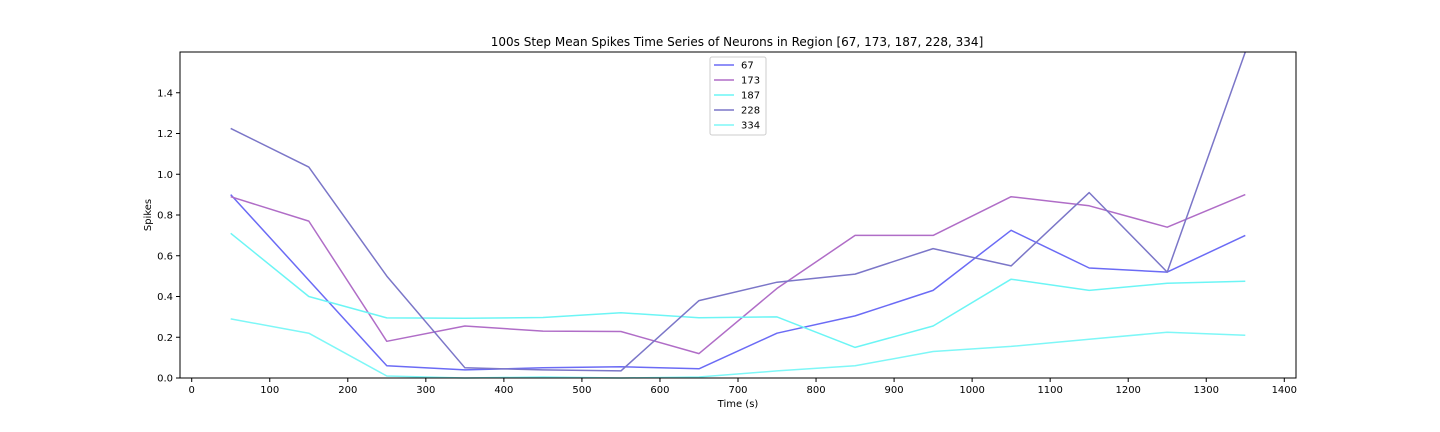 The width and height of the screenshot is (1440, 432). I want to click on x-tick-label: 200, so click(347, 390).